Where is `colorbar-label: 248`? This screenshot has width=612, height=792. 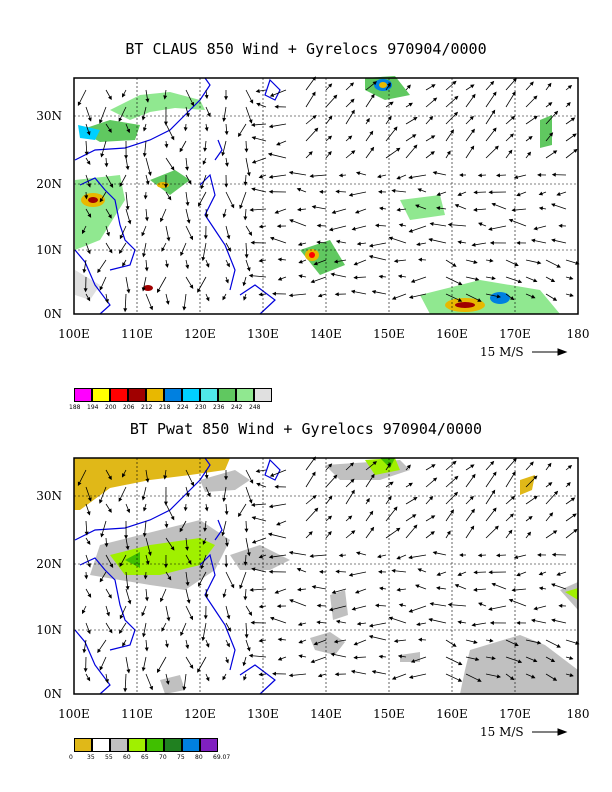 colorbar-label: 248 is located at coordinates (255, 407).